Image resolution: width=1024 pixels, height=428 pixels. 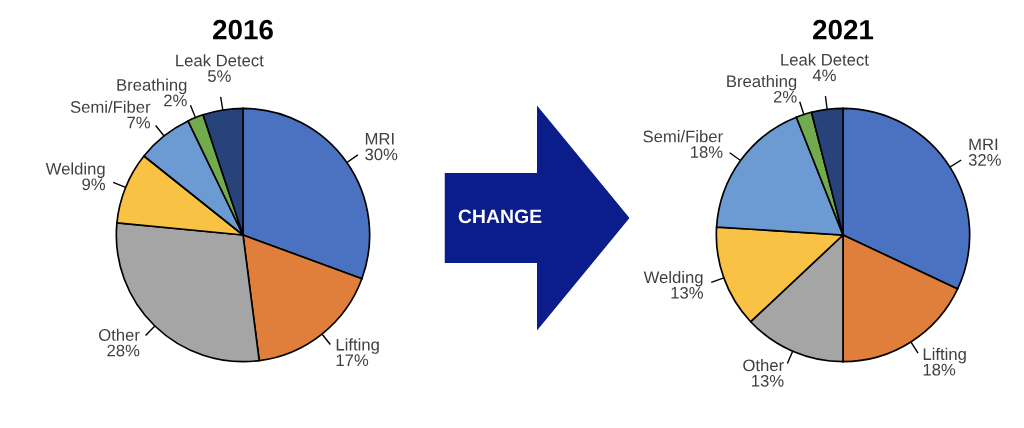 What do you see at coordinates (843, 29) in the screenshot?
I see `chart-title: 2021` at bounding box center [843, 29].